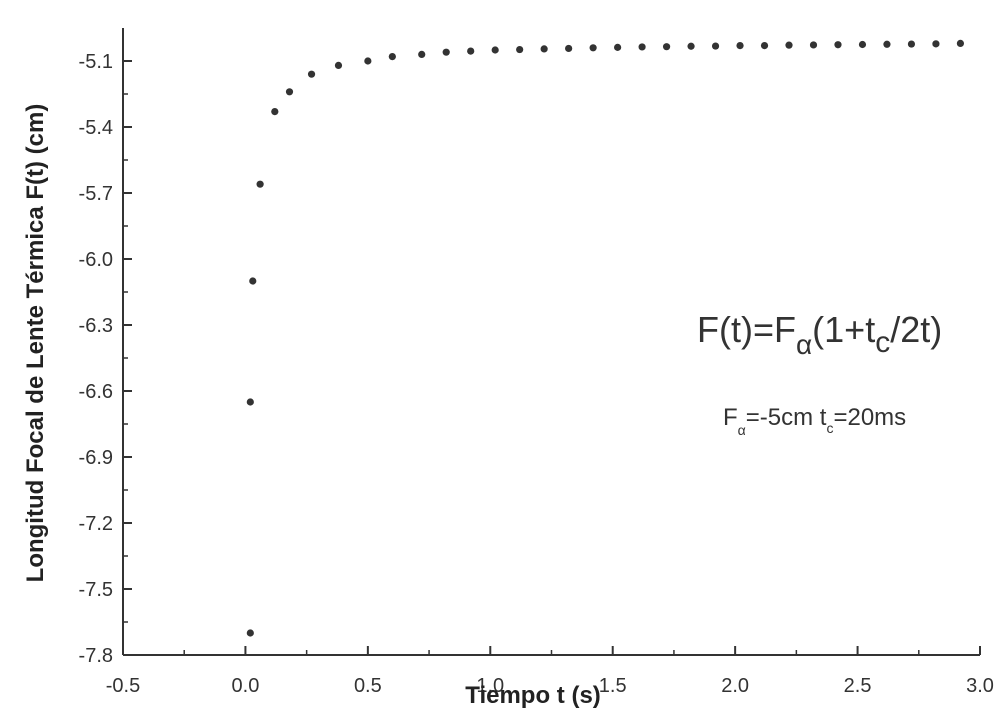 This screenshot has width=1002, height=718. I want to click on formula-annotation: F(t)=Fα(1+tc/2t), so click(819, 334).